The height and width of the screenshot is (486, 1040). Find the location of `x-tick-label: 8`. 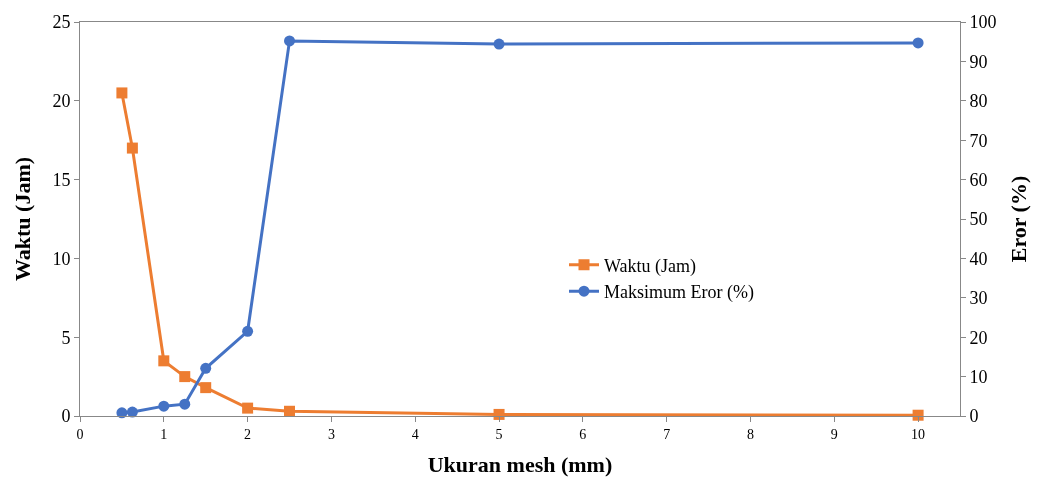

x-tick-label: 8 is located at coordinates (750, 434).